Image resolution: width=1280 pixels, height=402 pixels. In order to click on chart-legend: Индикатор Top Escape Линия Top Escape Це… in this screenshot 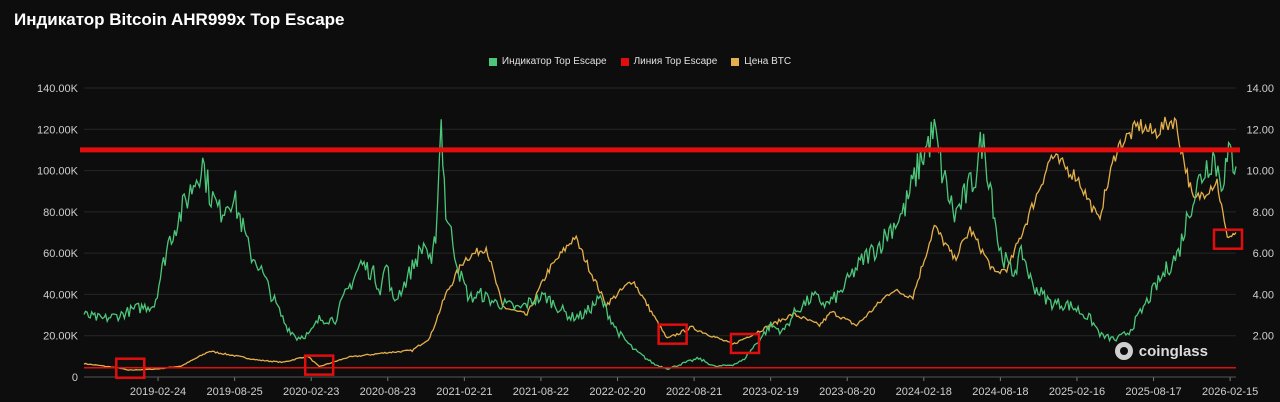, I will do `click(640, 61)`.